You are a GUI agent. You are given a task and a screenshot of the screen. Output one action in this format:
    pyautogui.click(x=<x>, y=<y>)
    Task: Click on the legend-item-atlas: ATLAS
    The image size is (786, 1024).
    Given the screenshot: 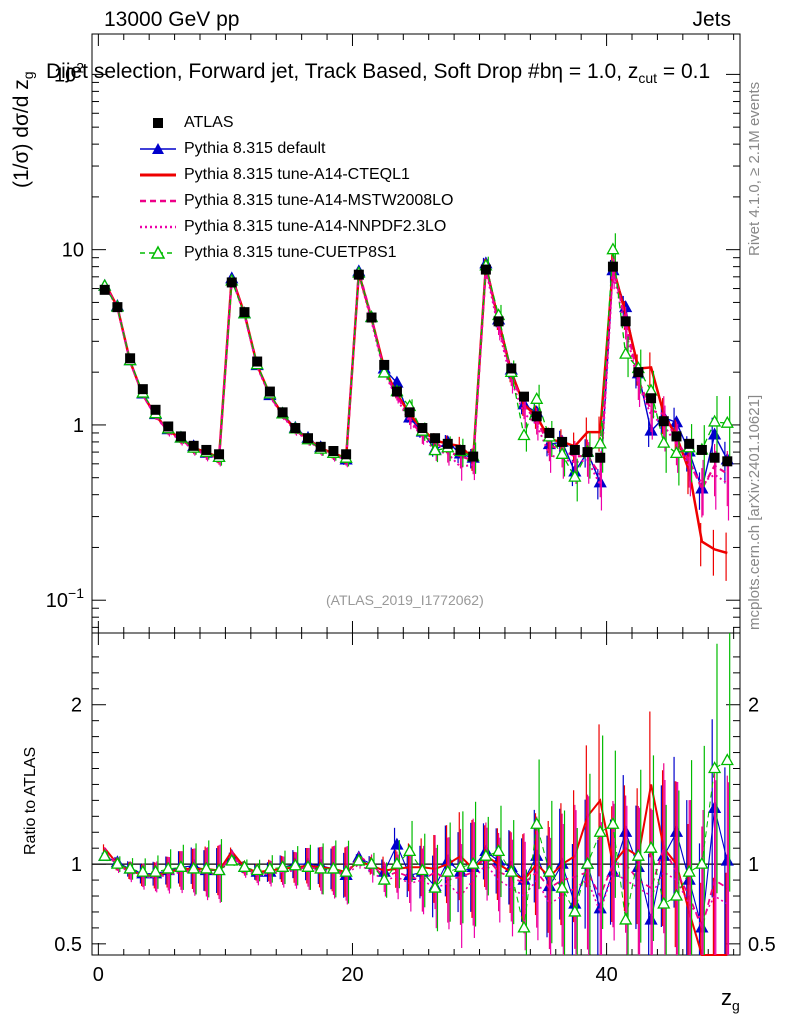 What is the action you would take?
    pyautogui.click(x=187, y=123)
    